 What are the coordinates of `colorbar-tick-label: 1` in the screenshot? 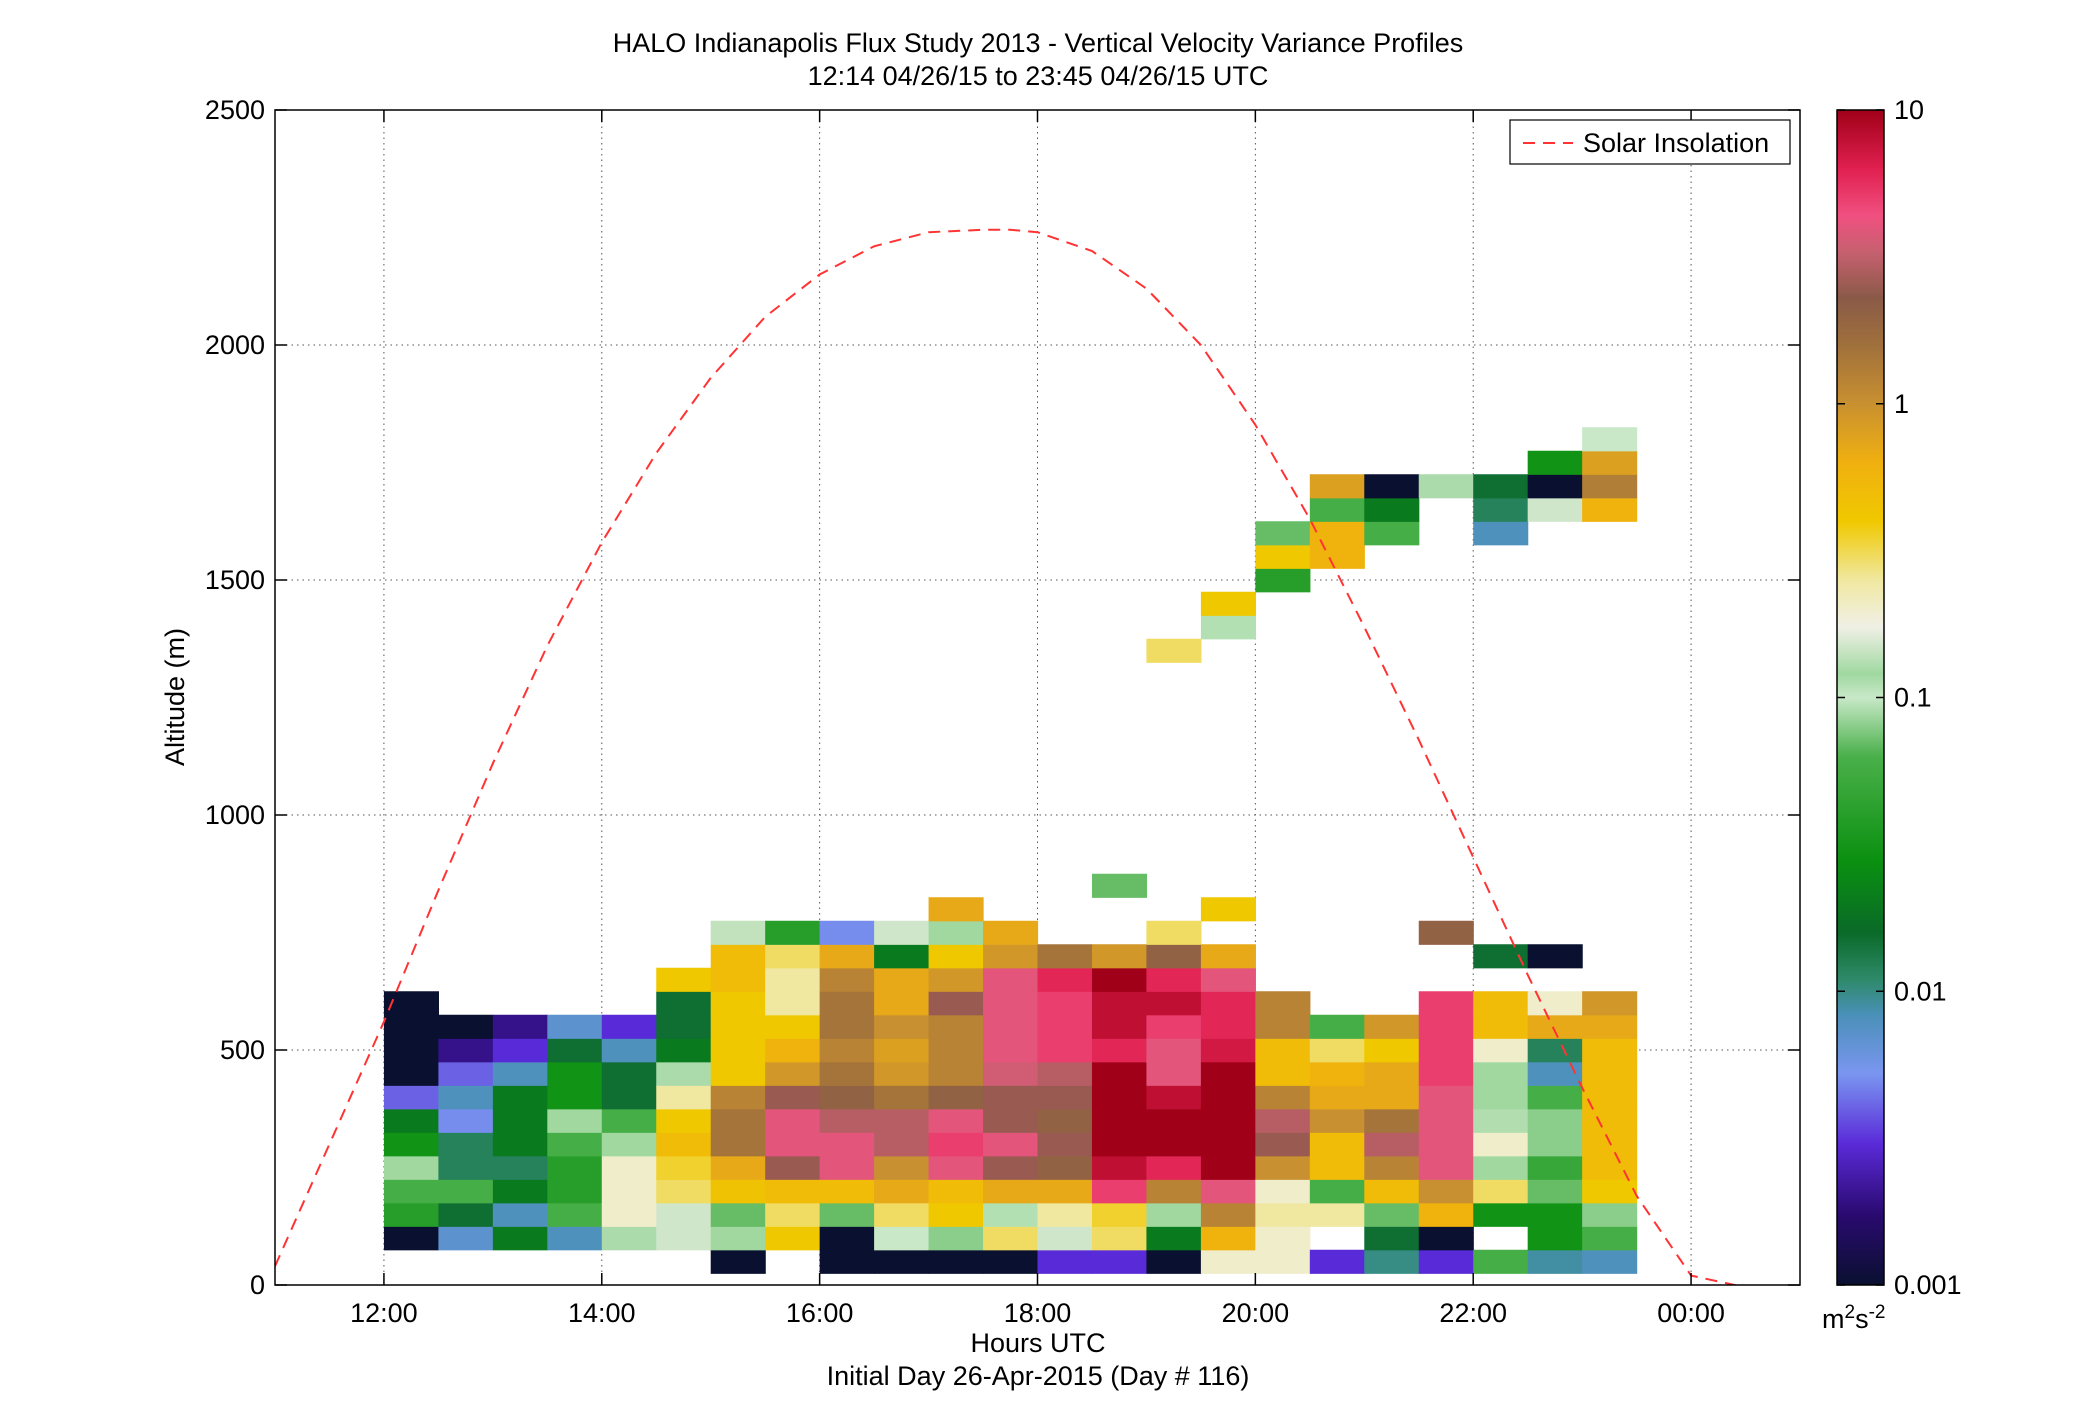 It's located at (1901, 404).